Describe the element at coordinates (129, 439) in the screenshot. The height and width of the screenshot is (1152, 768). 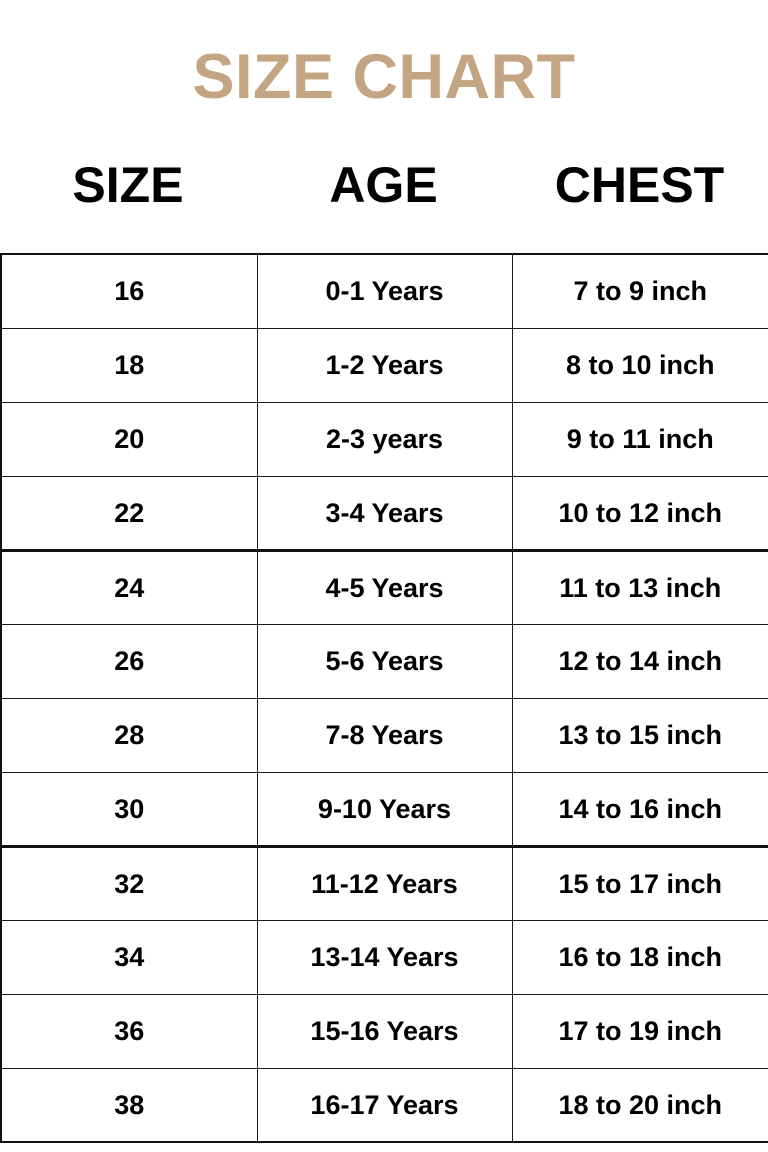
I see `cell-size: 20` at that location.